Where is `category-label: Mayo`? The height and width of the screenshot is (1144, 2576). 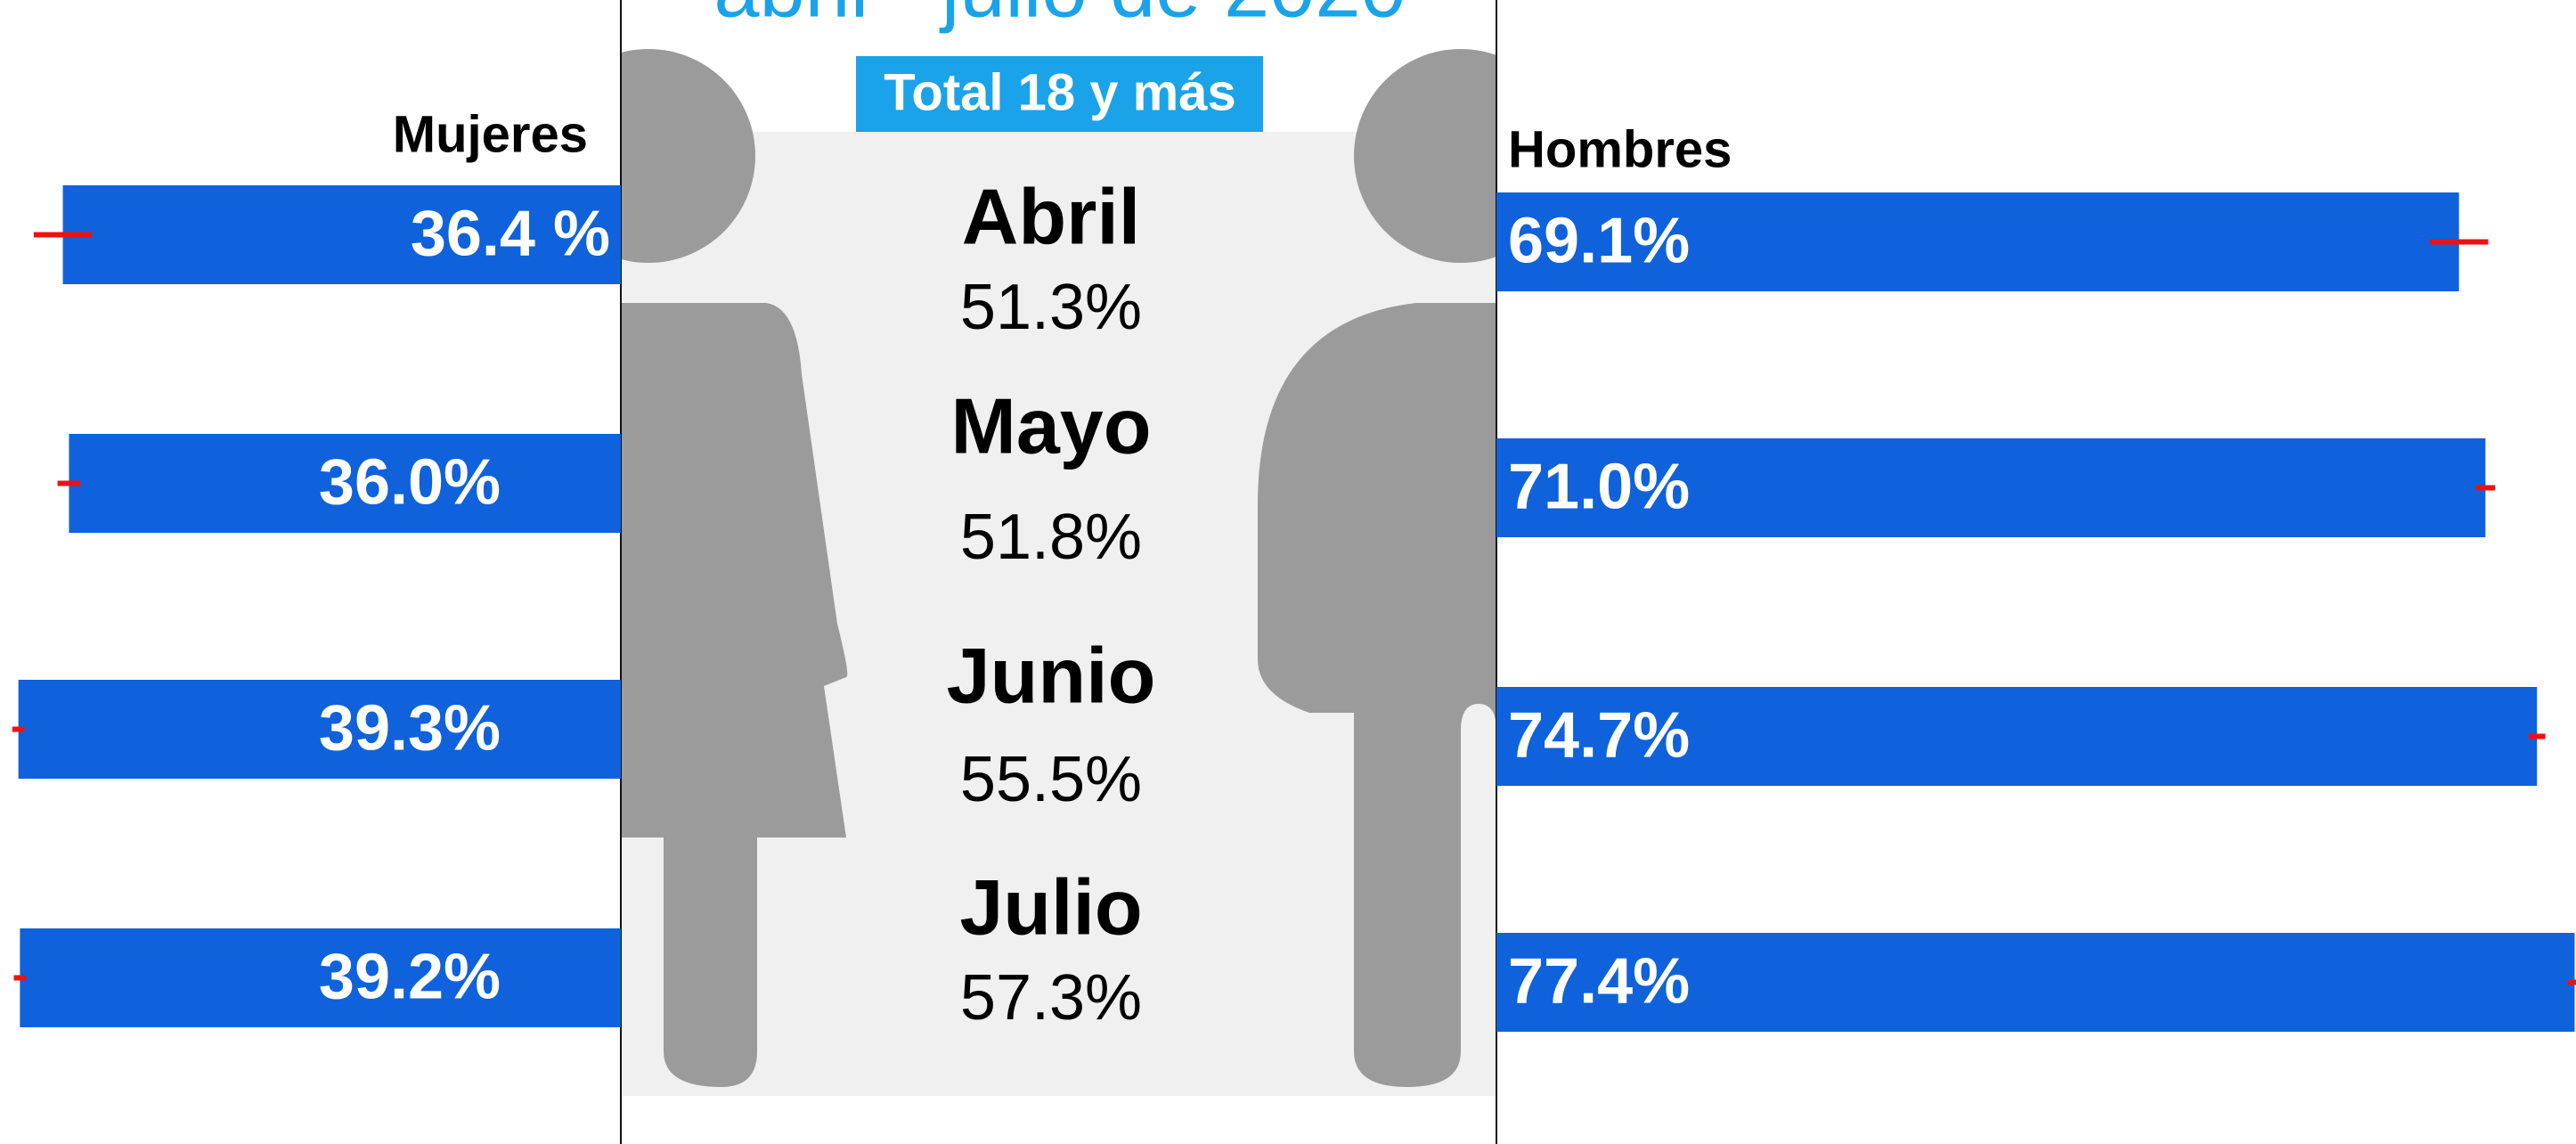
category-label: Mayo is located at coordinates (1051, 425).